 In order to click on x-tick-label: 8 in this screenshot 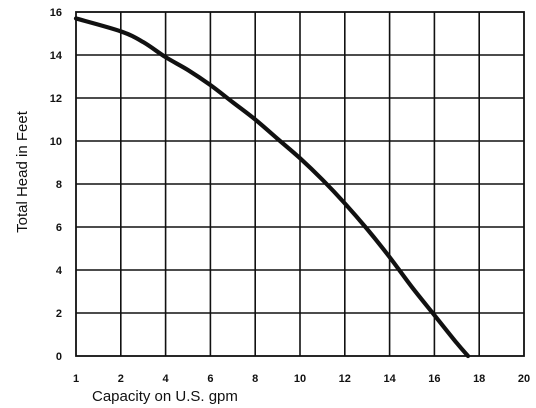, I will do `click(255, 379)`.